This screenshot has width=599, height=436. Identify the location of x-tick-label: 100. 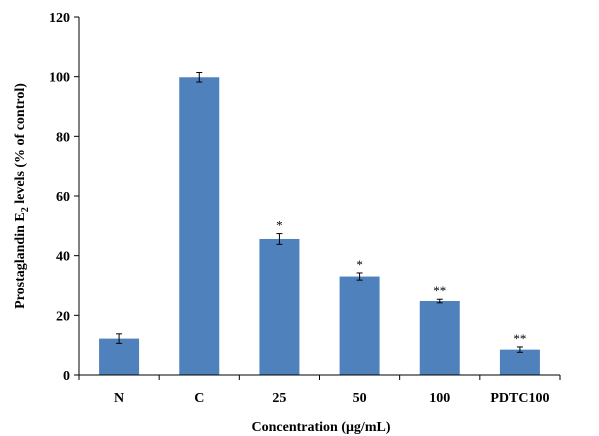
(439, 398).